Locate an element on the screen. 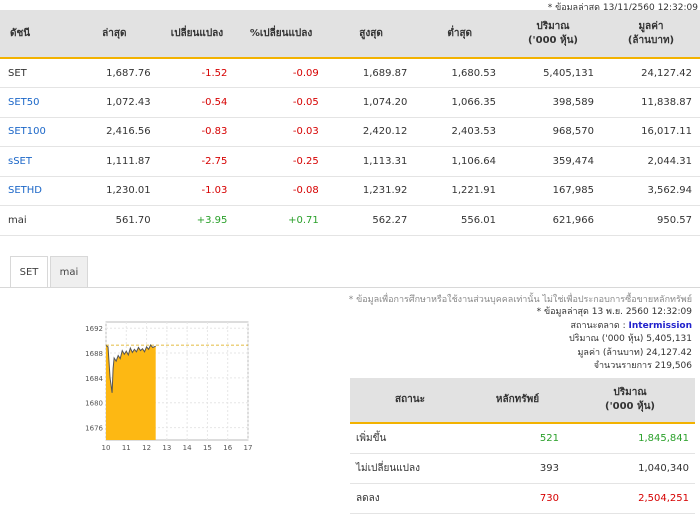 The height and width of the screenshot is (514, 700). chart-x-tick-label: 16 is located at coordinates (227, 448).